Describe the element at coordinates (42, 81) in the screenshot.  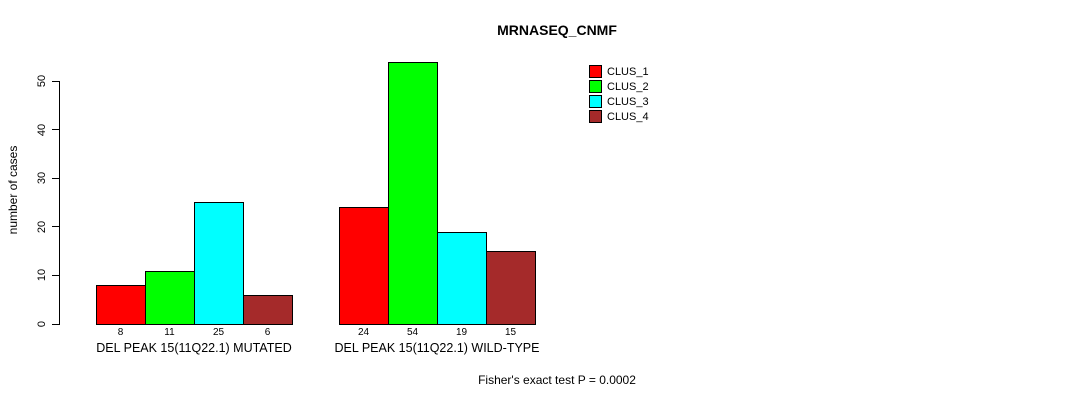
I see `y-tick-label: 50` at that location.